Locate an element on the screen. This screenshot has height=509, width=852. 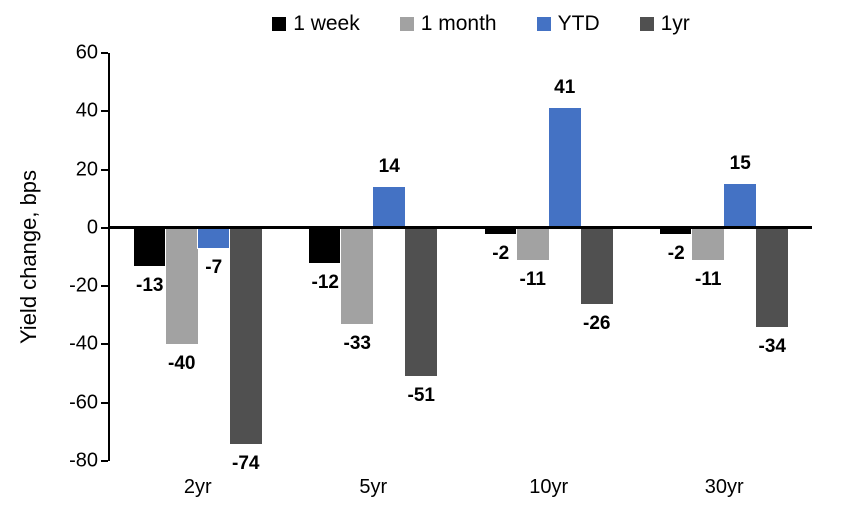
bar-value-label: 14 is located at coordinates (389, 167).